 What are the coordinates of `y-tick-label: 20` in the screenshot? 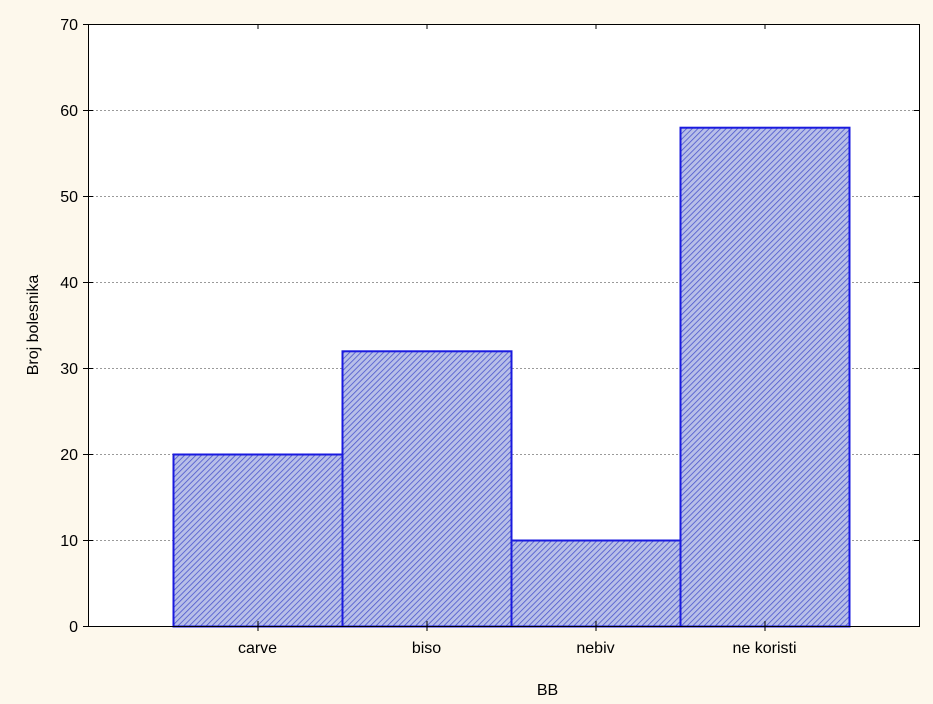 It's located at (69, 455).